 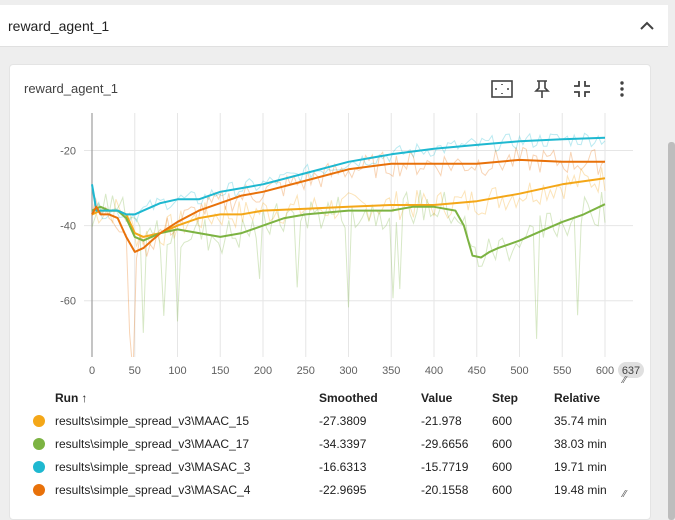 I want to click on table-header: Run ↑ Smoothed Value Step Relative, so click(x=329, y=398).